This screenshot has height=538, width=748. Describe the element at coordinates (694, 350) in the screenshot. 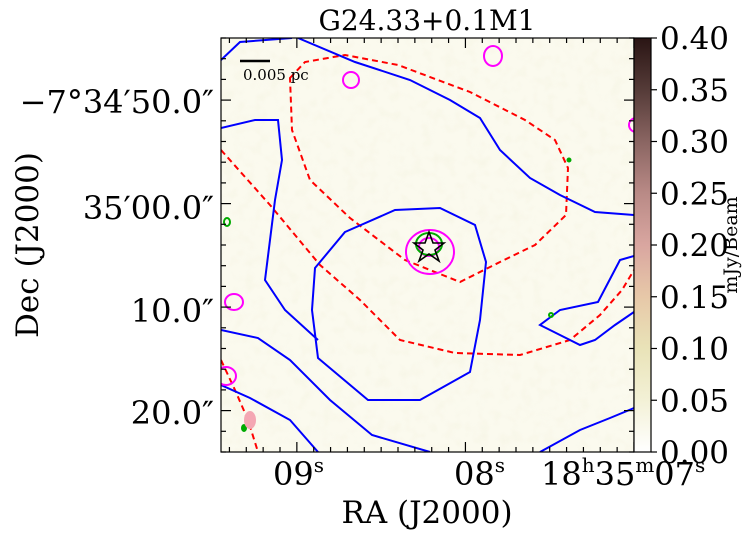

I see `colorbar-tick-label: 0.10` at that location.